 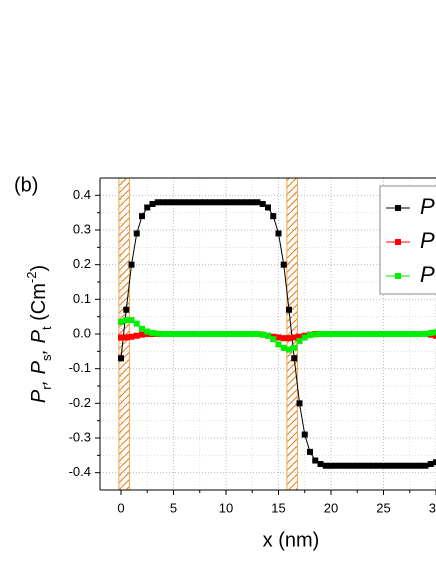 I want to click on y-label-part: -2, so click(x=31, y=278).